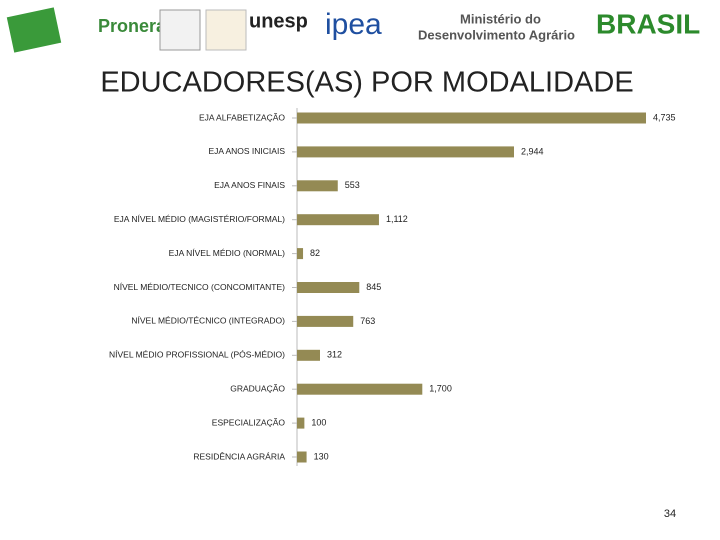  Describe the element at coordinates (246, 151) in the screenshot. I see `category-label: EJA ANOS INICIAIS` at that location.